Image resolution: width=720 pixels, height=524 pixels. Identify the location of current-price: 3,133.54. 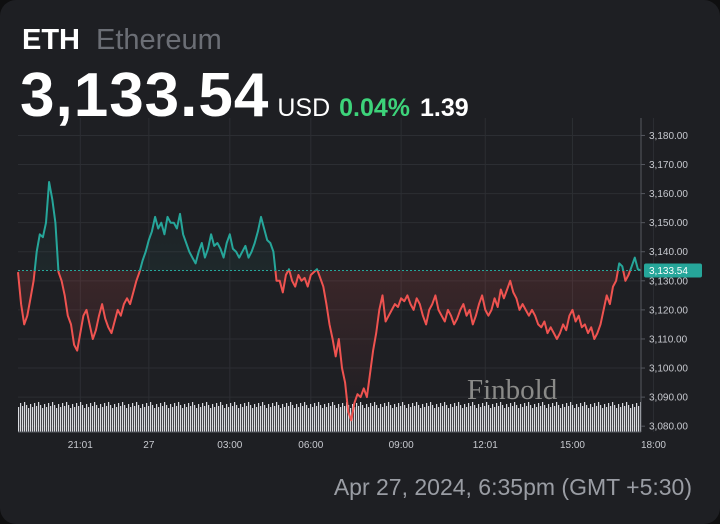
(145, 95).